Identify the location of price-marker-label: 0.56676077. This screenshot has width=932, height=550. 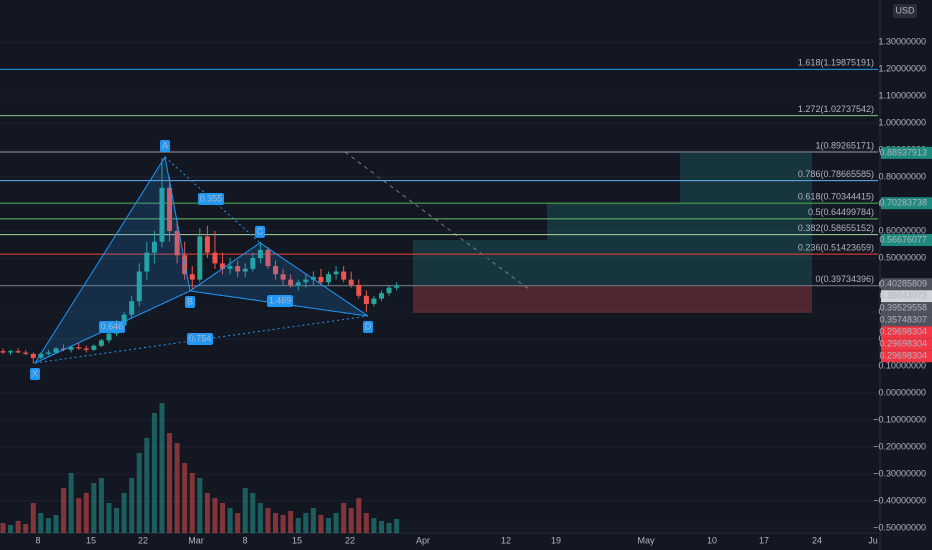
(903, 239).